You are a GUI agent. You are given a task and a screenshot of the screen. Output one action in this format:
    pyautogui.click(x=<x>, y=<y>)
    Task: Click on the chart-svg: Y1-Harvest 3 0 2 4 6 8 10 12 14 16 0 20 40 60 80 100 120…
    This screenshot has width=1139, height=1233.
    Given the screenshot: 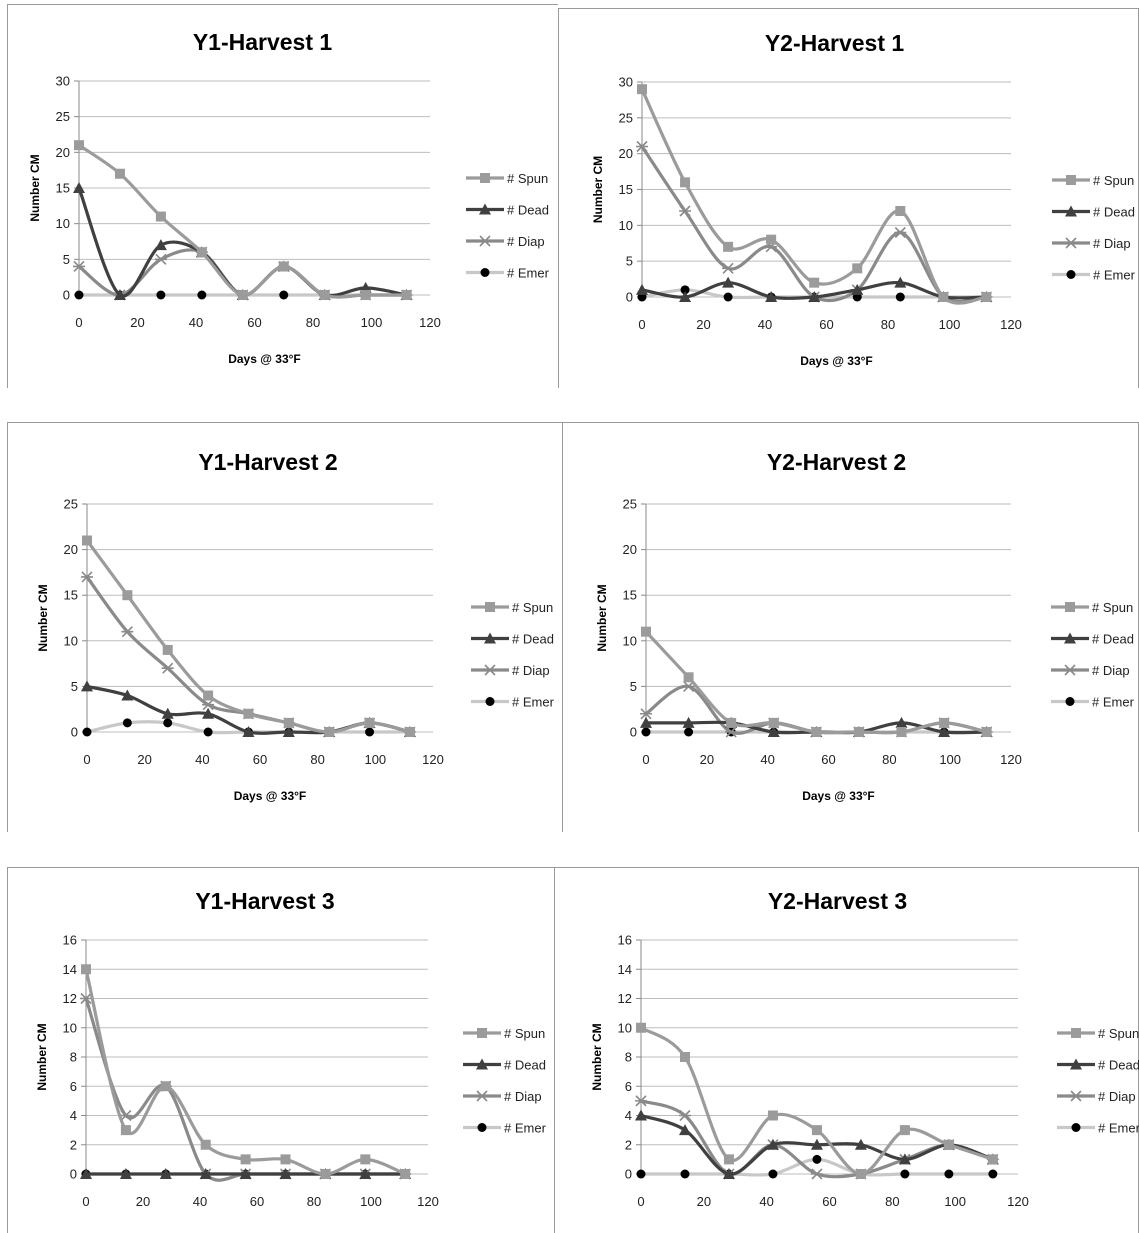 What is the action you would take?
    pyautogui.click(x=291, y=1060)
    